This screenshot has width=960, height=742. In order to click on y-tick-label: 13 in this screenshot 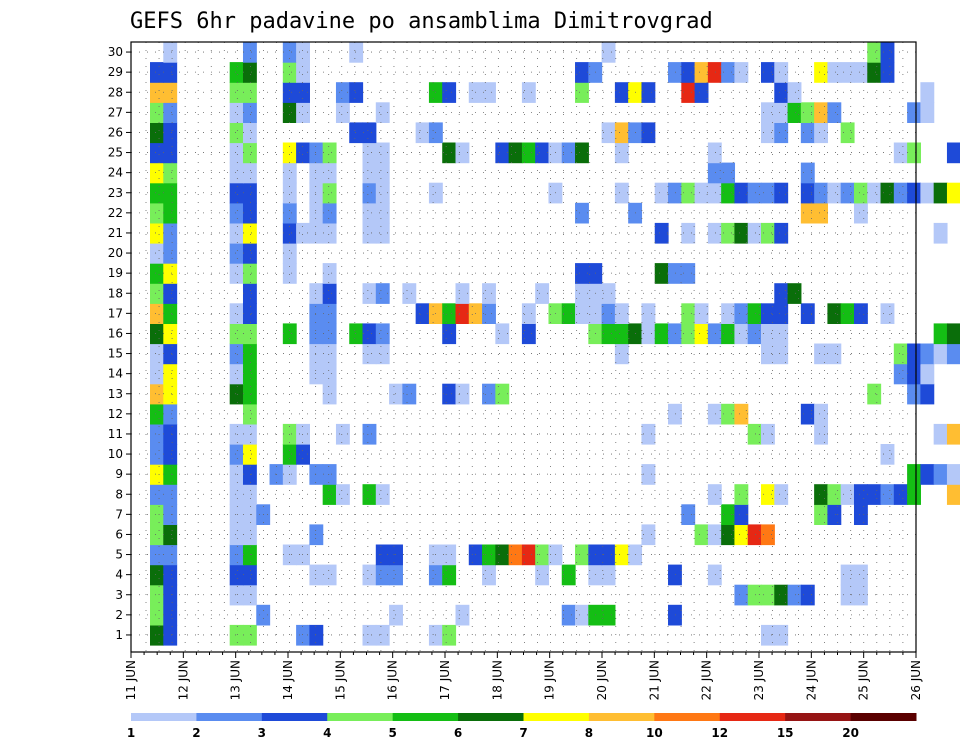, I will do `click(115, 394)`.